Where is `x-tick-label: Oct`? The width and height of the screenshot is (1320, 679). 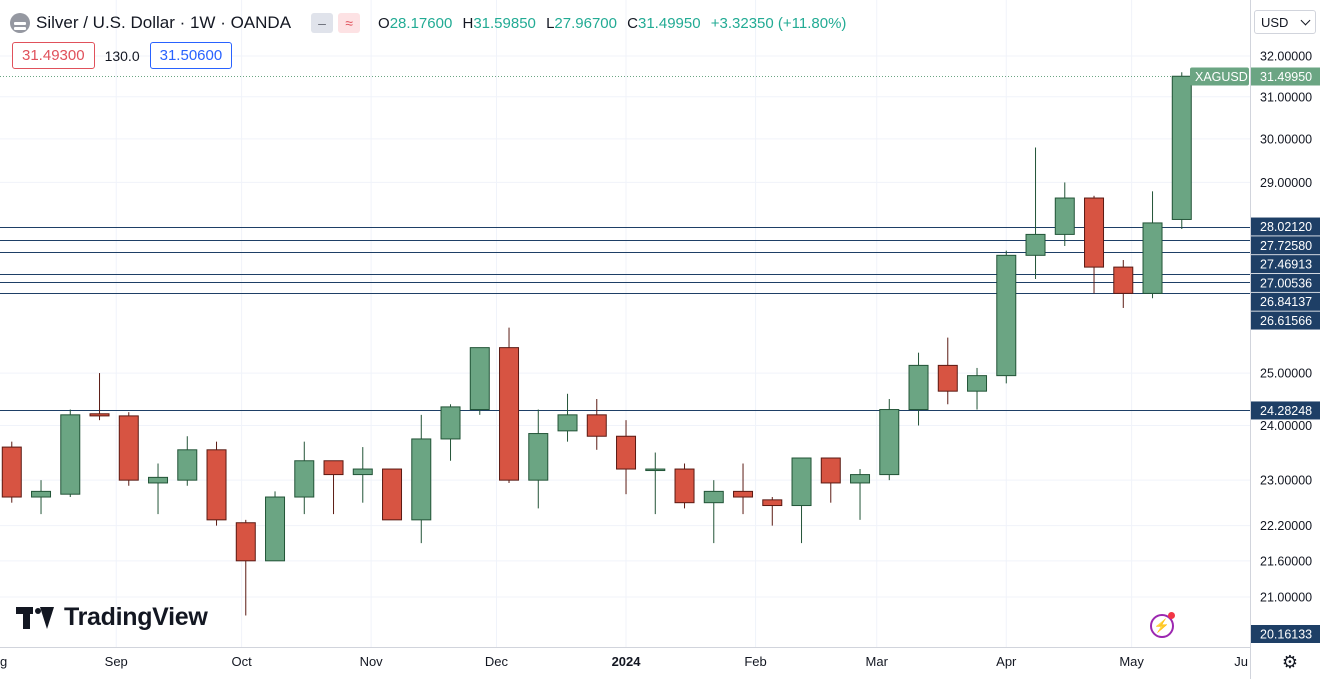 x-tick-label: Oct is located at coordinates (241, 661).